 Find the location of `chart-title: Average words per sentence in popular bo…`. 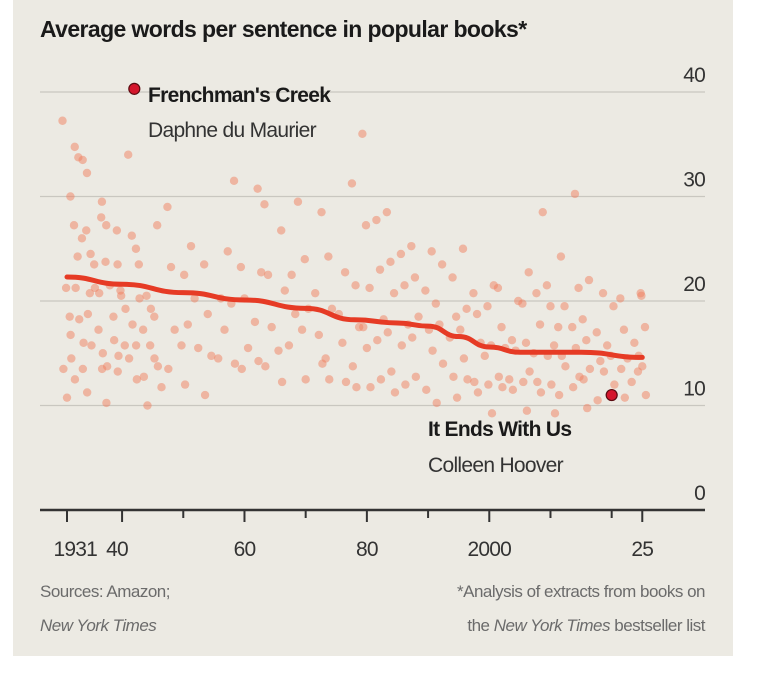

chart-title: Average words per sentence in popular bo… is located at coordinates (283, 29).